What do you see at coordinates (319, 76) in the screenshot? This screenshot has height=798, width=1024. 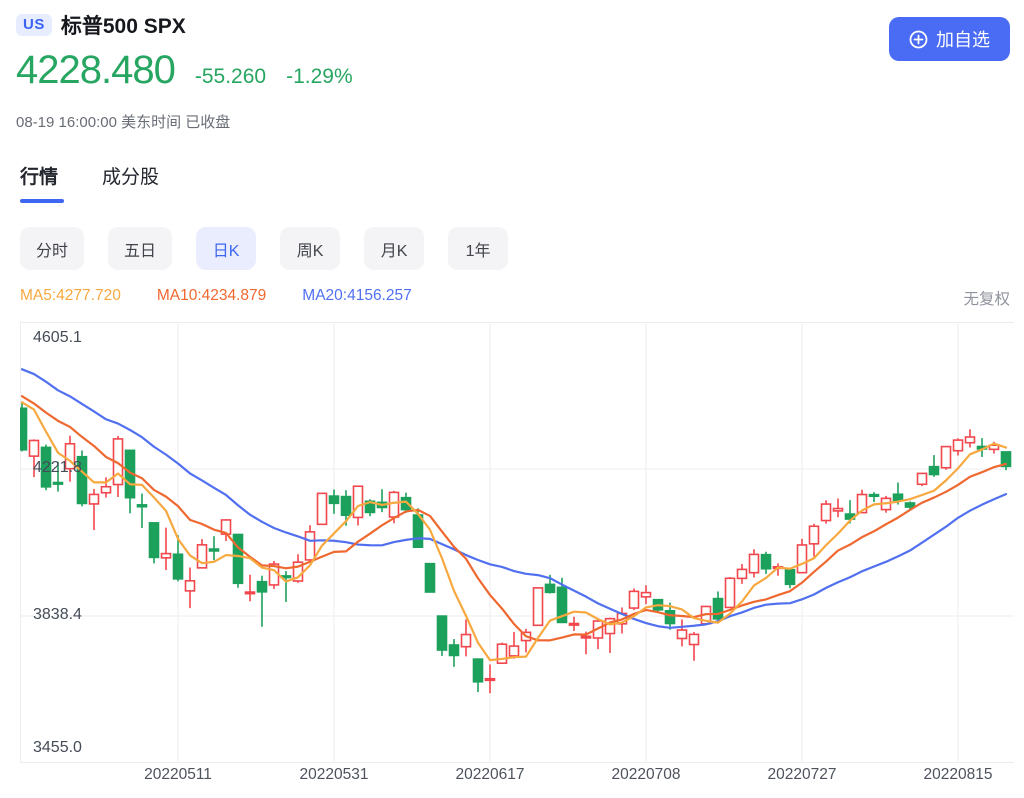 I see `price-change-percent: -1.29%` at bounding box center [319, 76].